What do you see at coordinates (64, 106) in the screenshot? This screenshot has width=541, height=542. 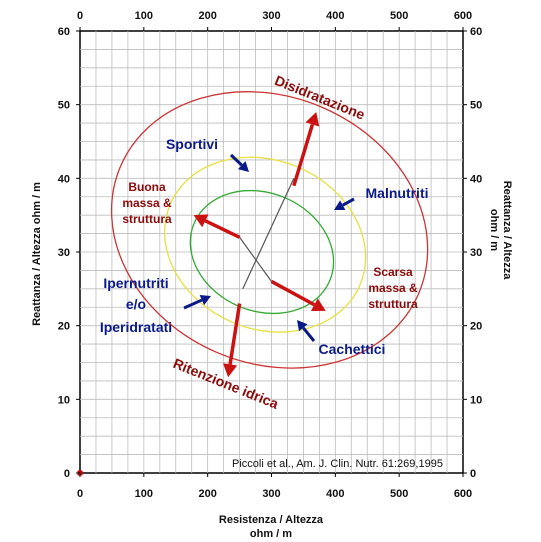 I see `y-tick-label-left: 50` at bounding box center [64, 106].